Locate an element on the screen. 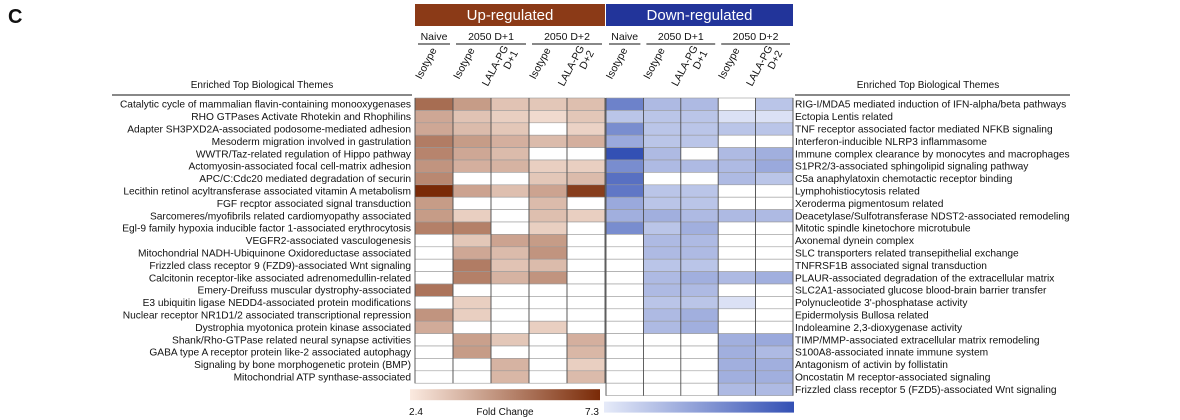 The image size is (1180, 420). panel-header-box is located at coordinates (510, 15).